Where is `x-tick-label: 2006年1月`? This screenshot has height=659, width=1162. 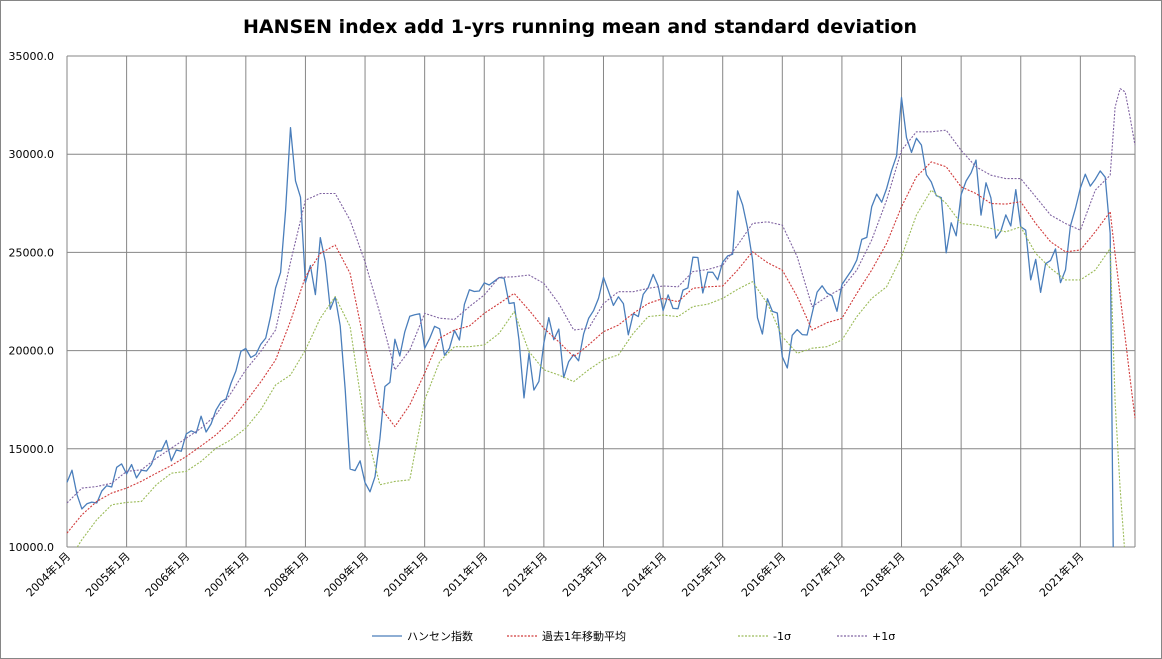
x-tick-label: 2006年1月 is located at coordinates (167, 574).